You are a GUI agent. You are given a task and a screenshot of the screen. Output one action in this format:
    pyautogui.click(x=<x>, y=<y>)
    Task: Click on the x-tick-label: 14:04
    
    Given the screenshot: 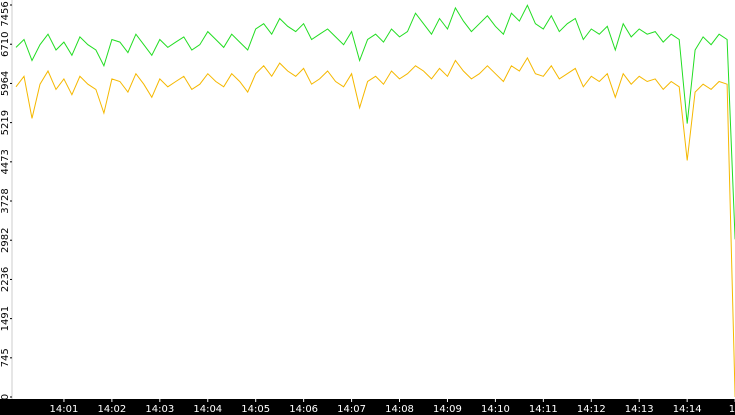 What is the action you would take?
    pyautogui.click(x=207, y=409)
    